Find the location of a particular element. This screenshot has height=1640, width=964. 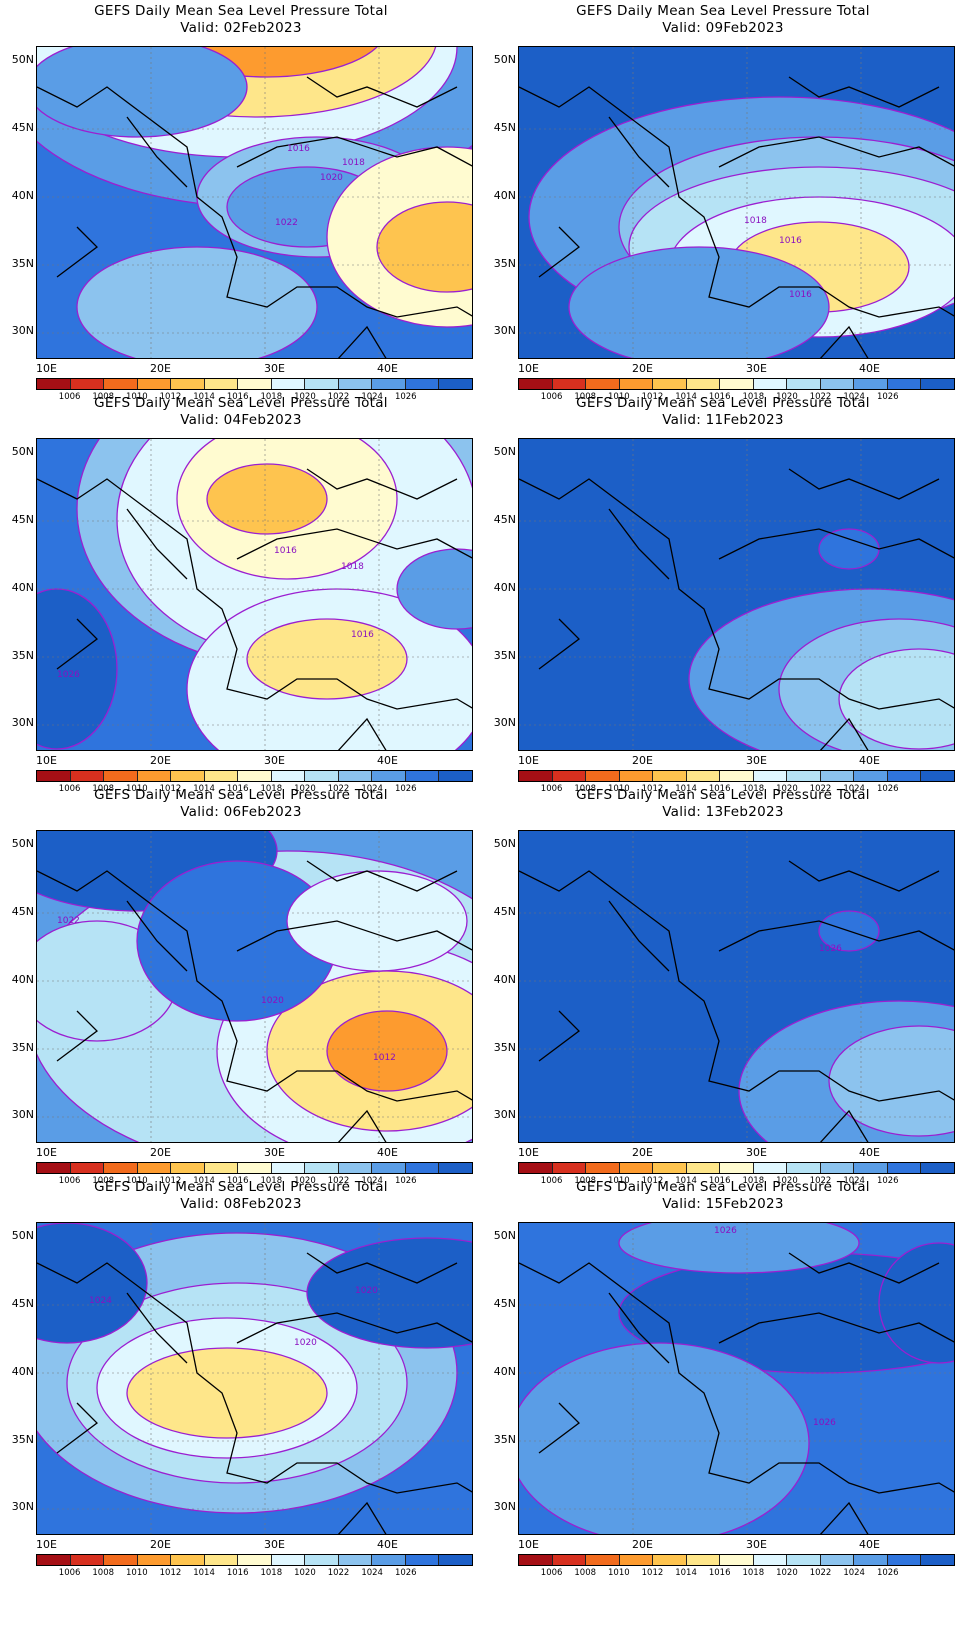

pressure-map: 1018 1016 1016 is located at coordinates (736, 202).